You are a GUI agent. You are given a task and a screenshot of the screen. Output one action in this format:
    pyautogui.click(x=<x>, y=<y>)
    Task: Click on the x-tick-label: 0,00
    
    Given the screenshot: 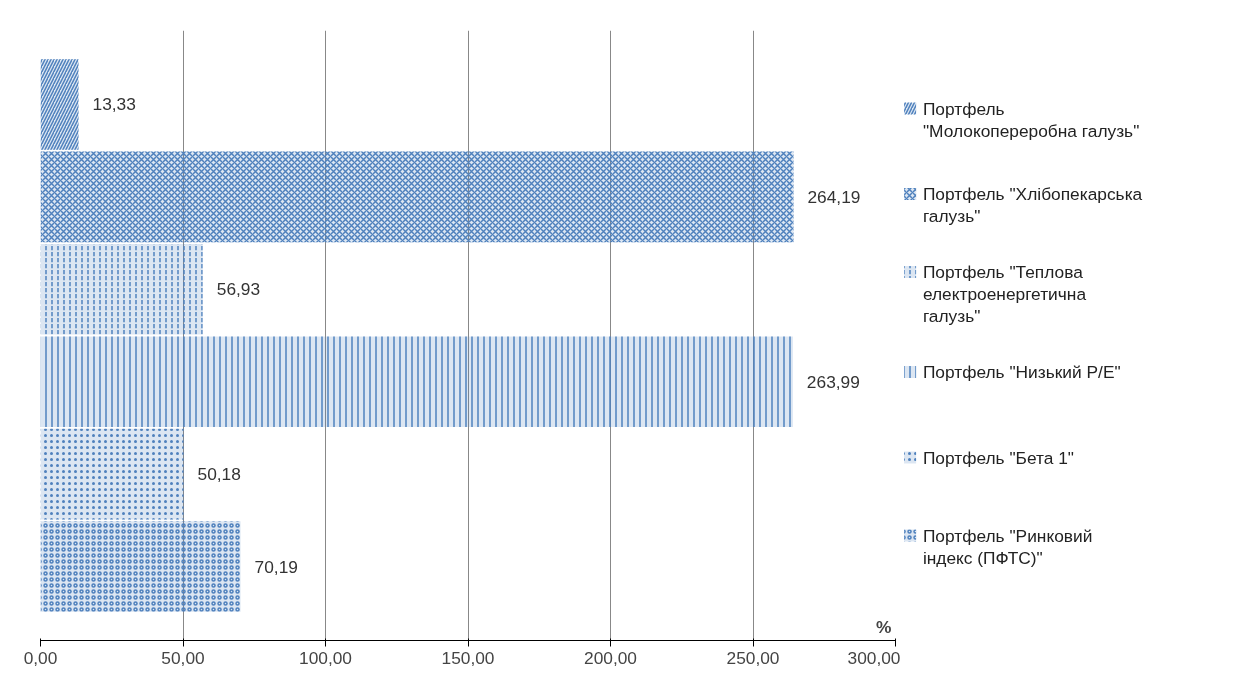 What is the action you would take?
    pyautogui.click(x=40, y=657)
    